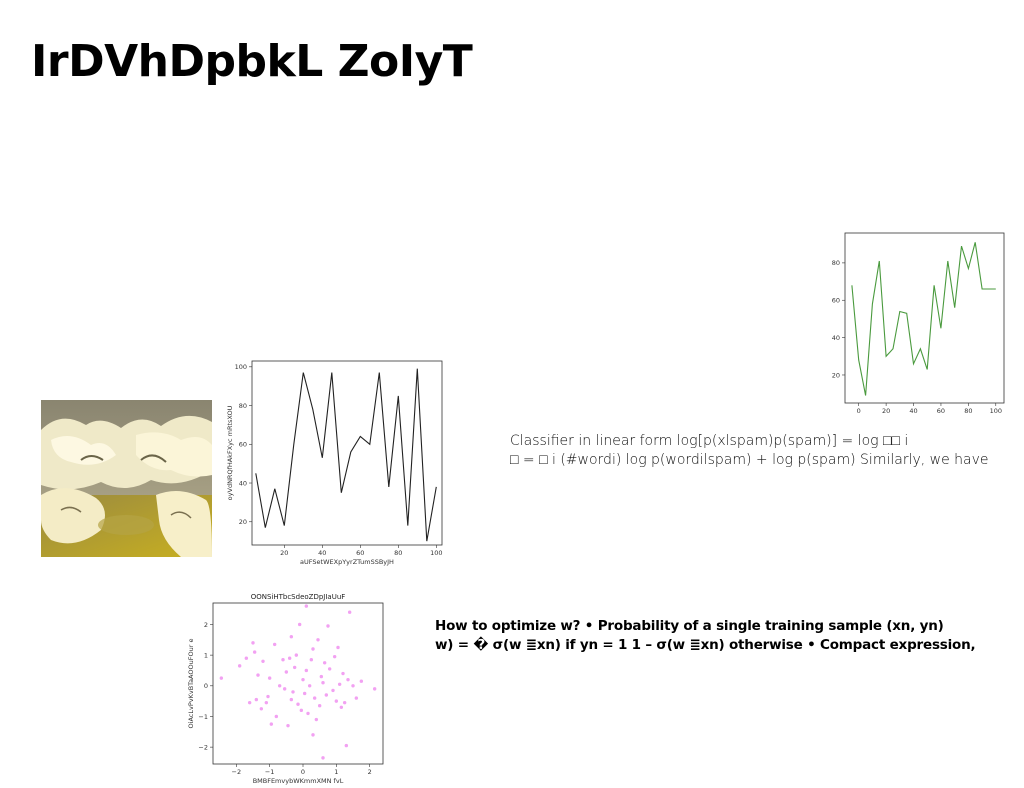 This screenshot has height=788, width=1024. I want to click on y-axis-label: oyVdNRQfHAkFXyc mRtsXOU, so click(230, 452).